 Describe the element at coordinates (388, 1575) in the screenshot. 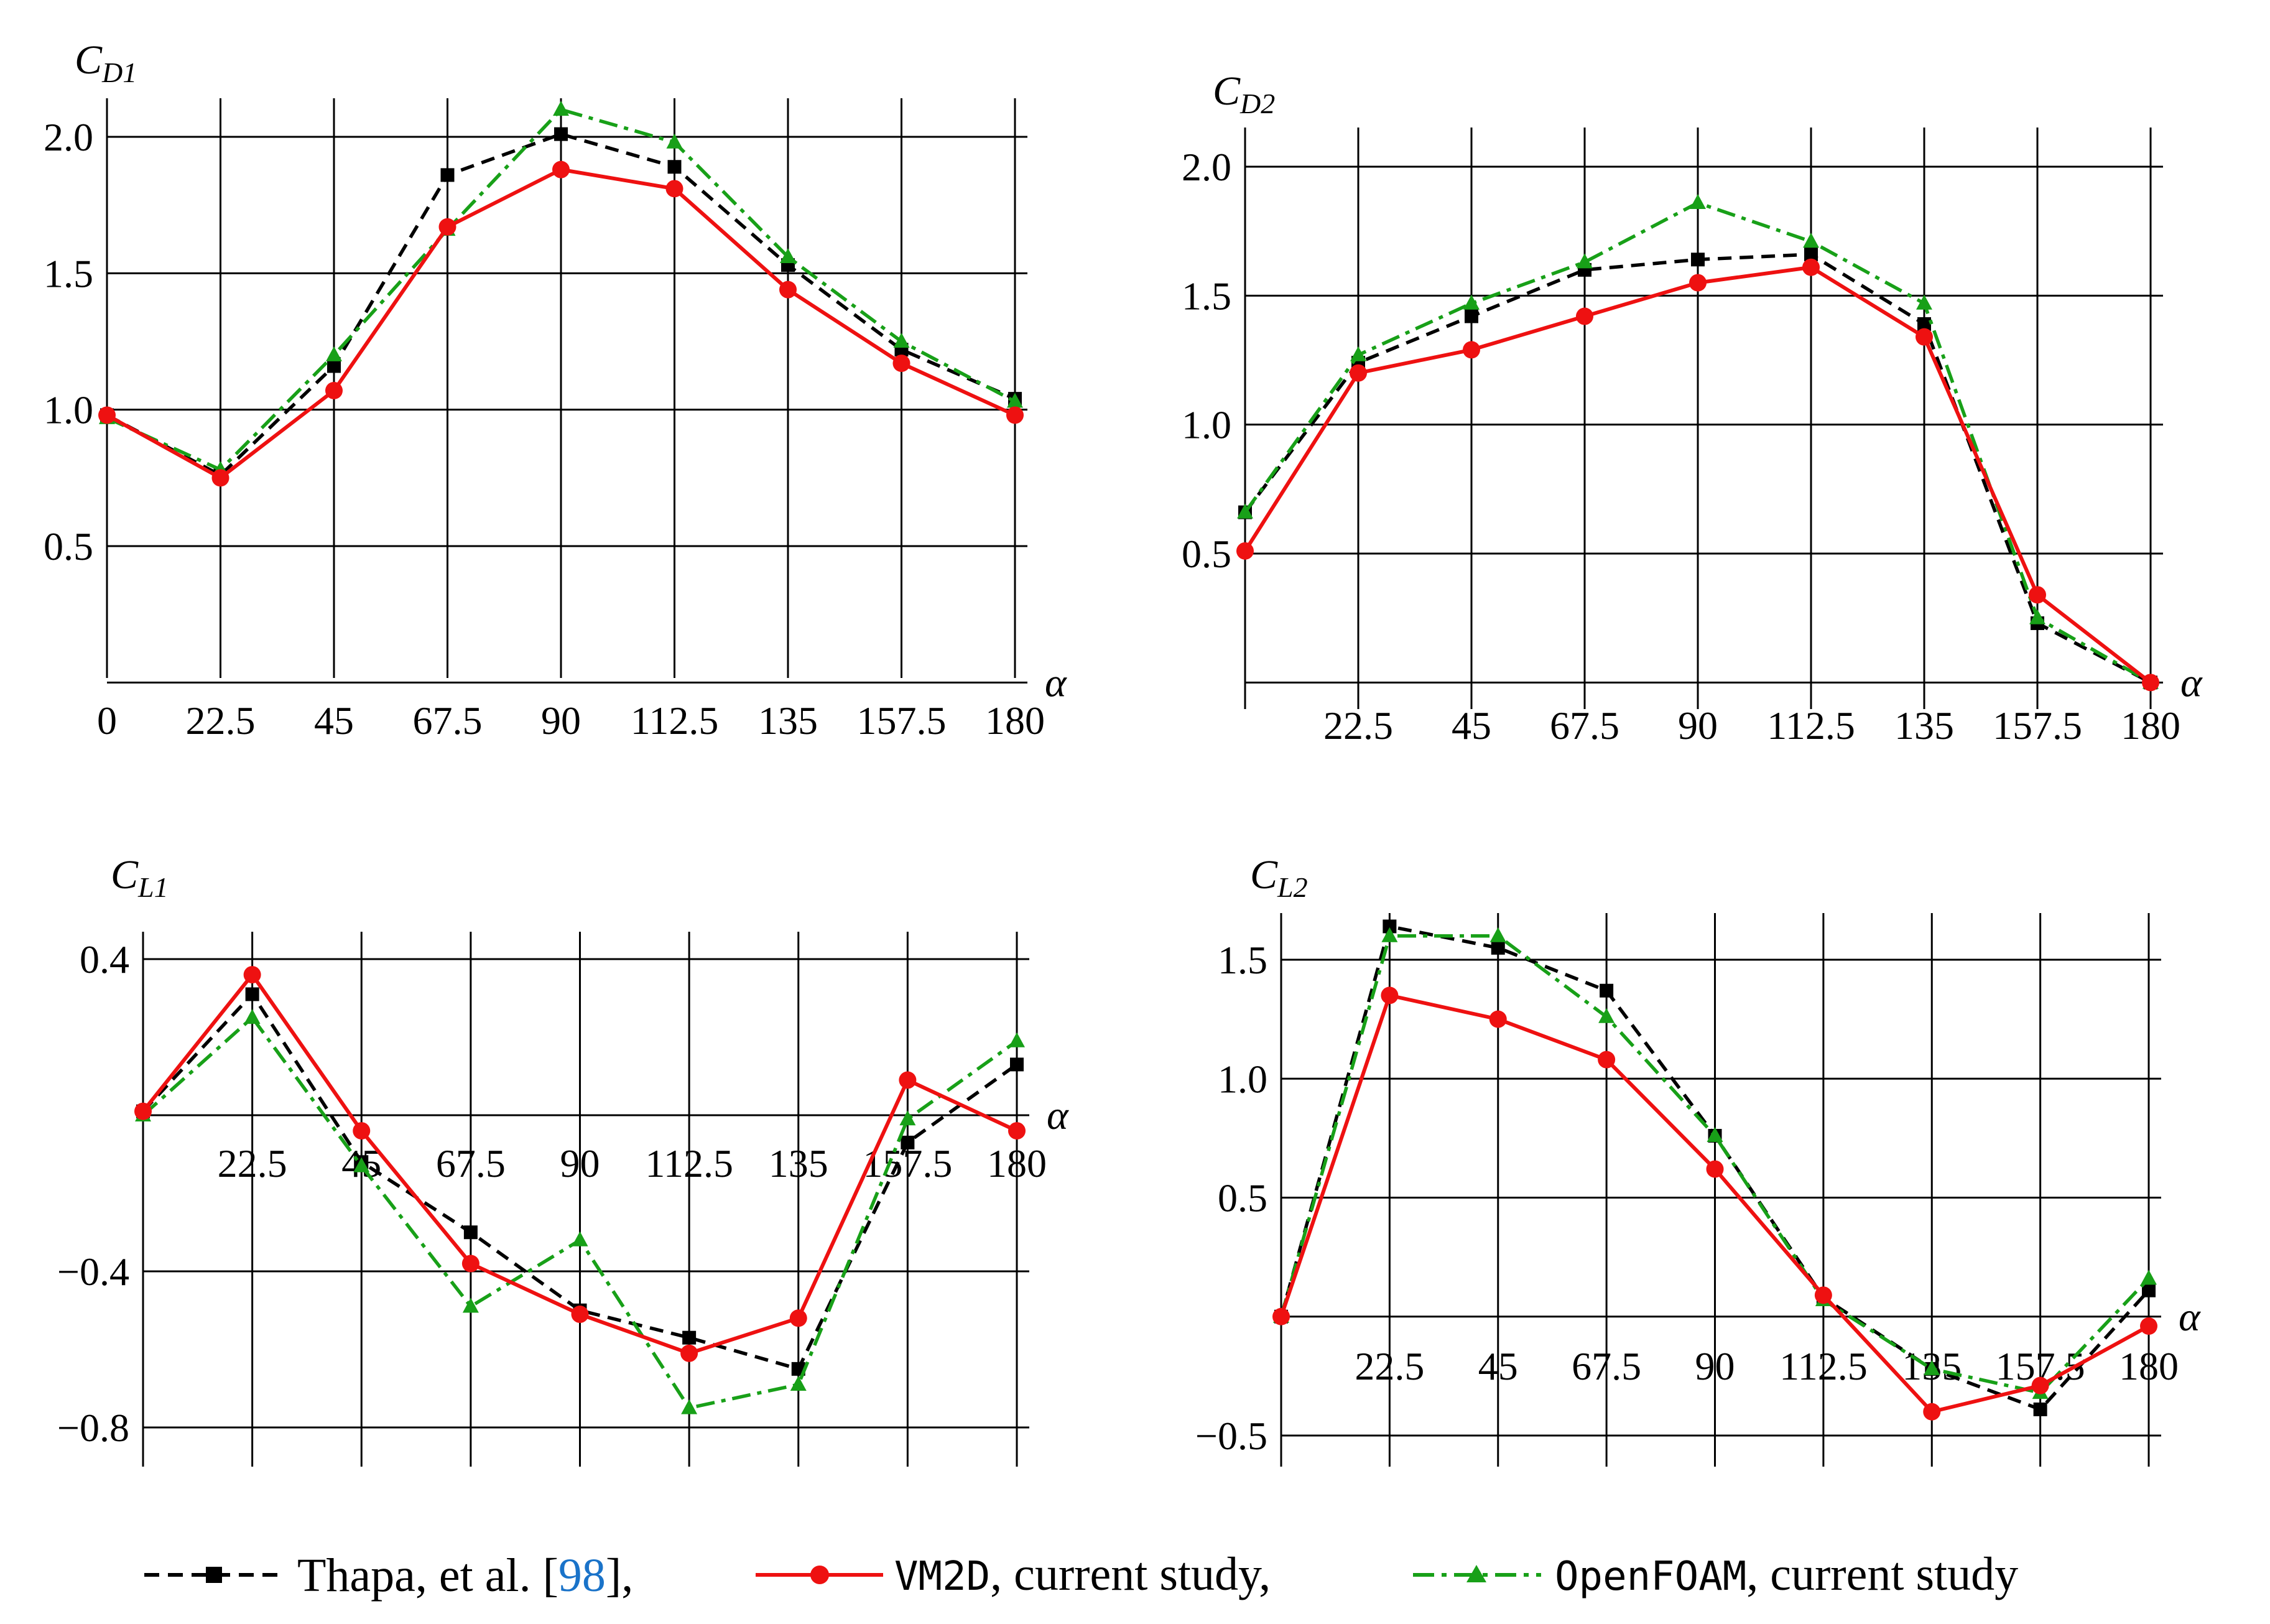

I see `legend-item-thapa: Thapa, et al. [98],` at that location.